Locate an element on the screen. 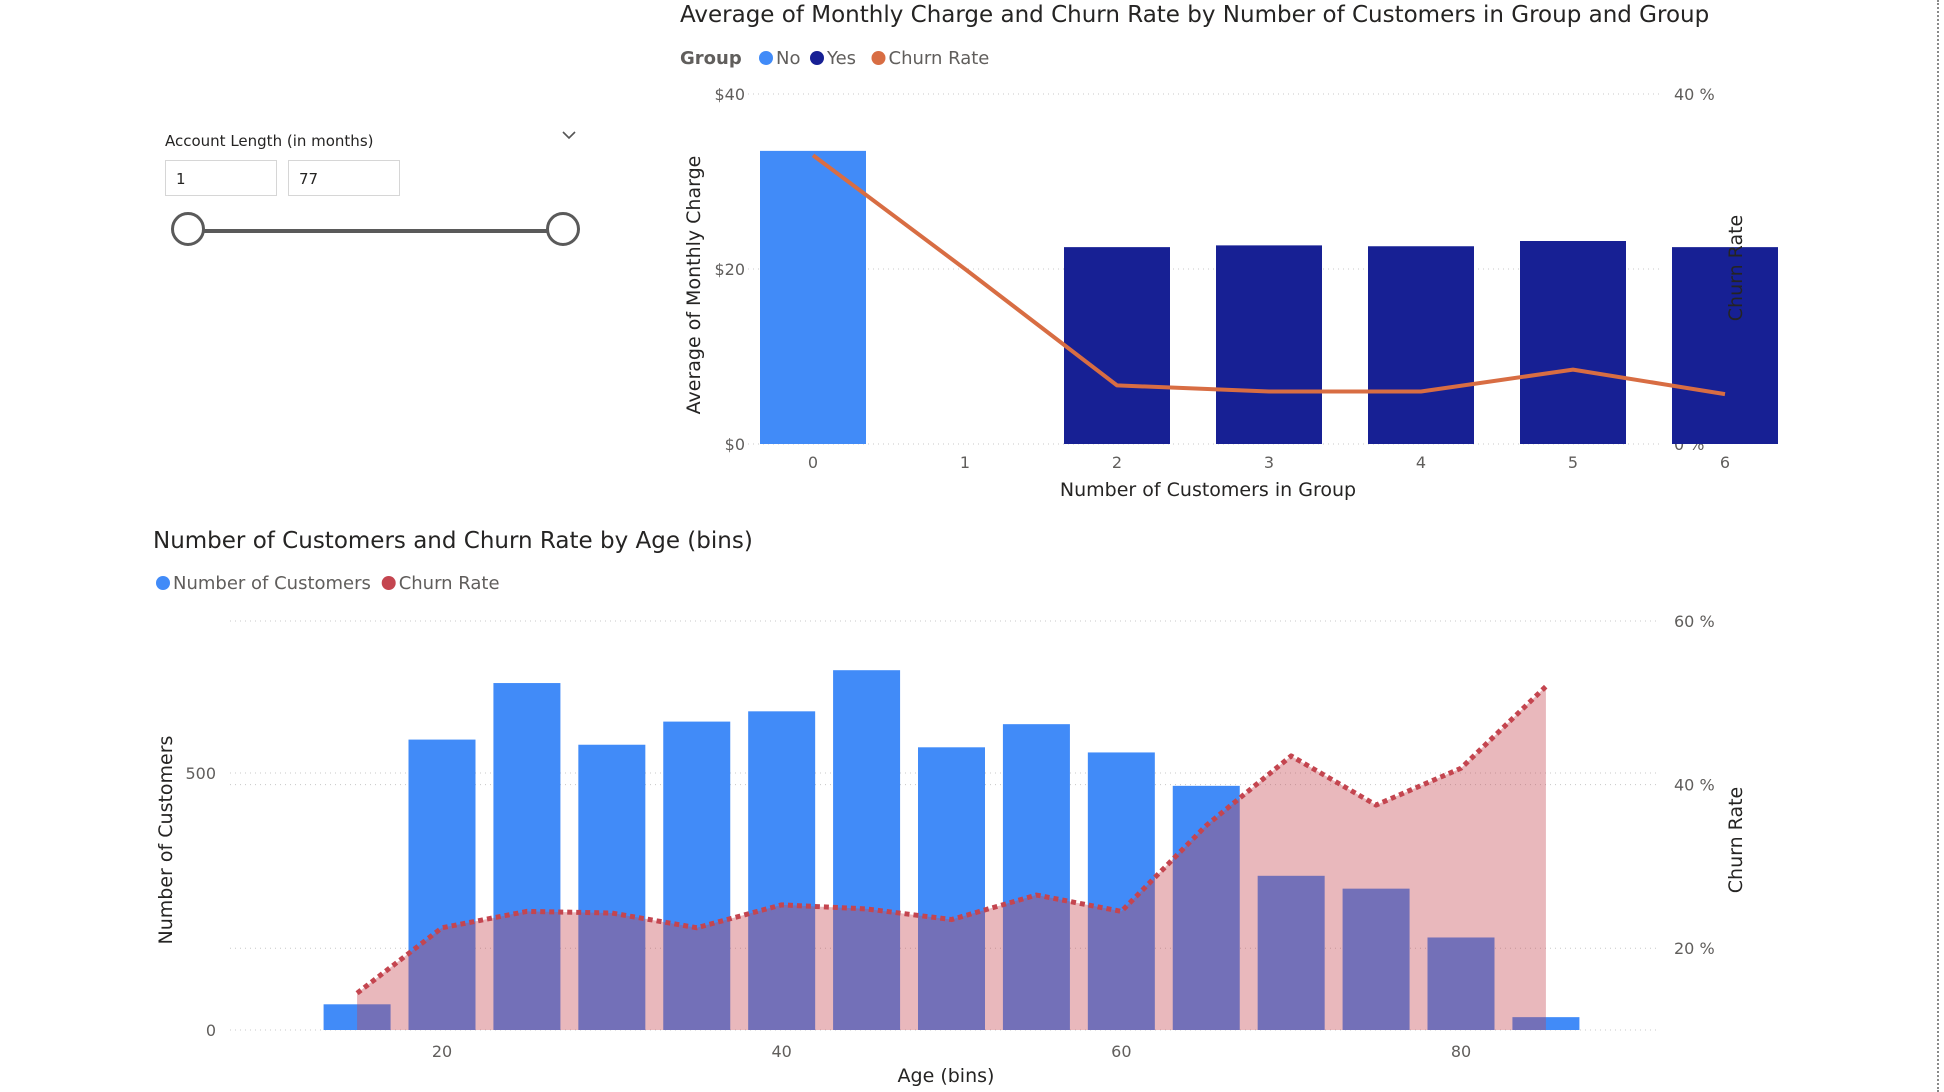 This screenshot has width=1944, height=1092. chart2-x-tick-40: 40 is located at coordinates (781, 1051).